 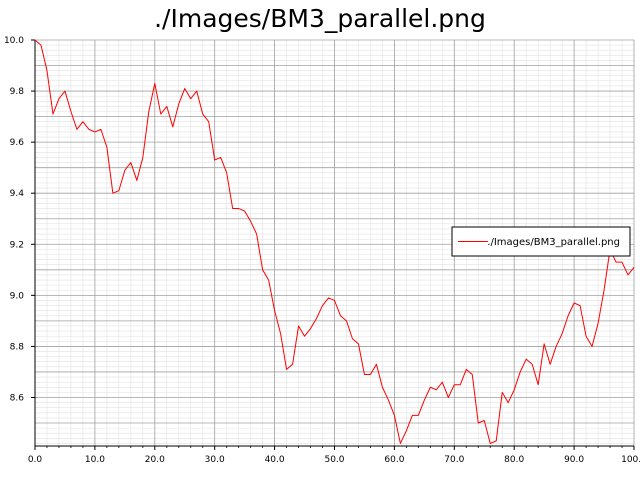 I want to click on legend: ./Images/BM3_parallel.png, so click(x=541, y=241).